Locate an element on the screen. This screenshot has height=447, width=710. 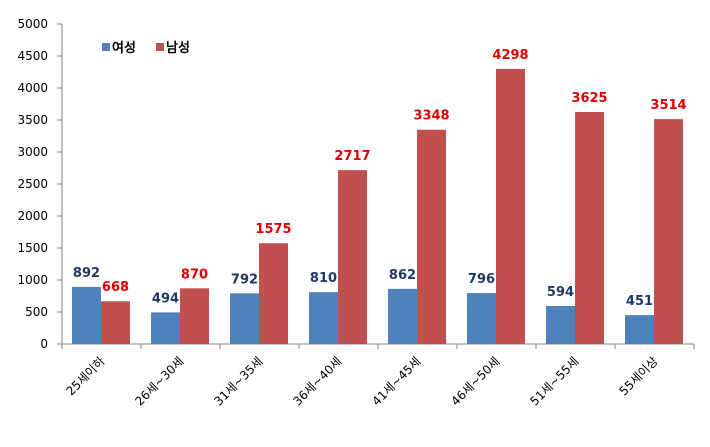
x-tick-label: 55세이상 is located at coordinates (639, 376).